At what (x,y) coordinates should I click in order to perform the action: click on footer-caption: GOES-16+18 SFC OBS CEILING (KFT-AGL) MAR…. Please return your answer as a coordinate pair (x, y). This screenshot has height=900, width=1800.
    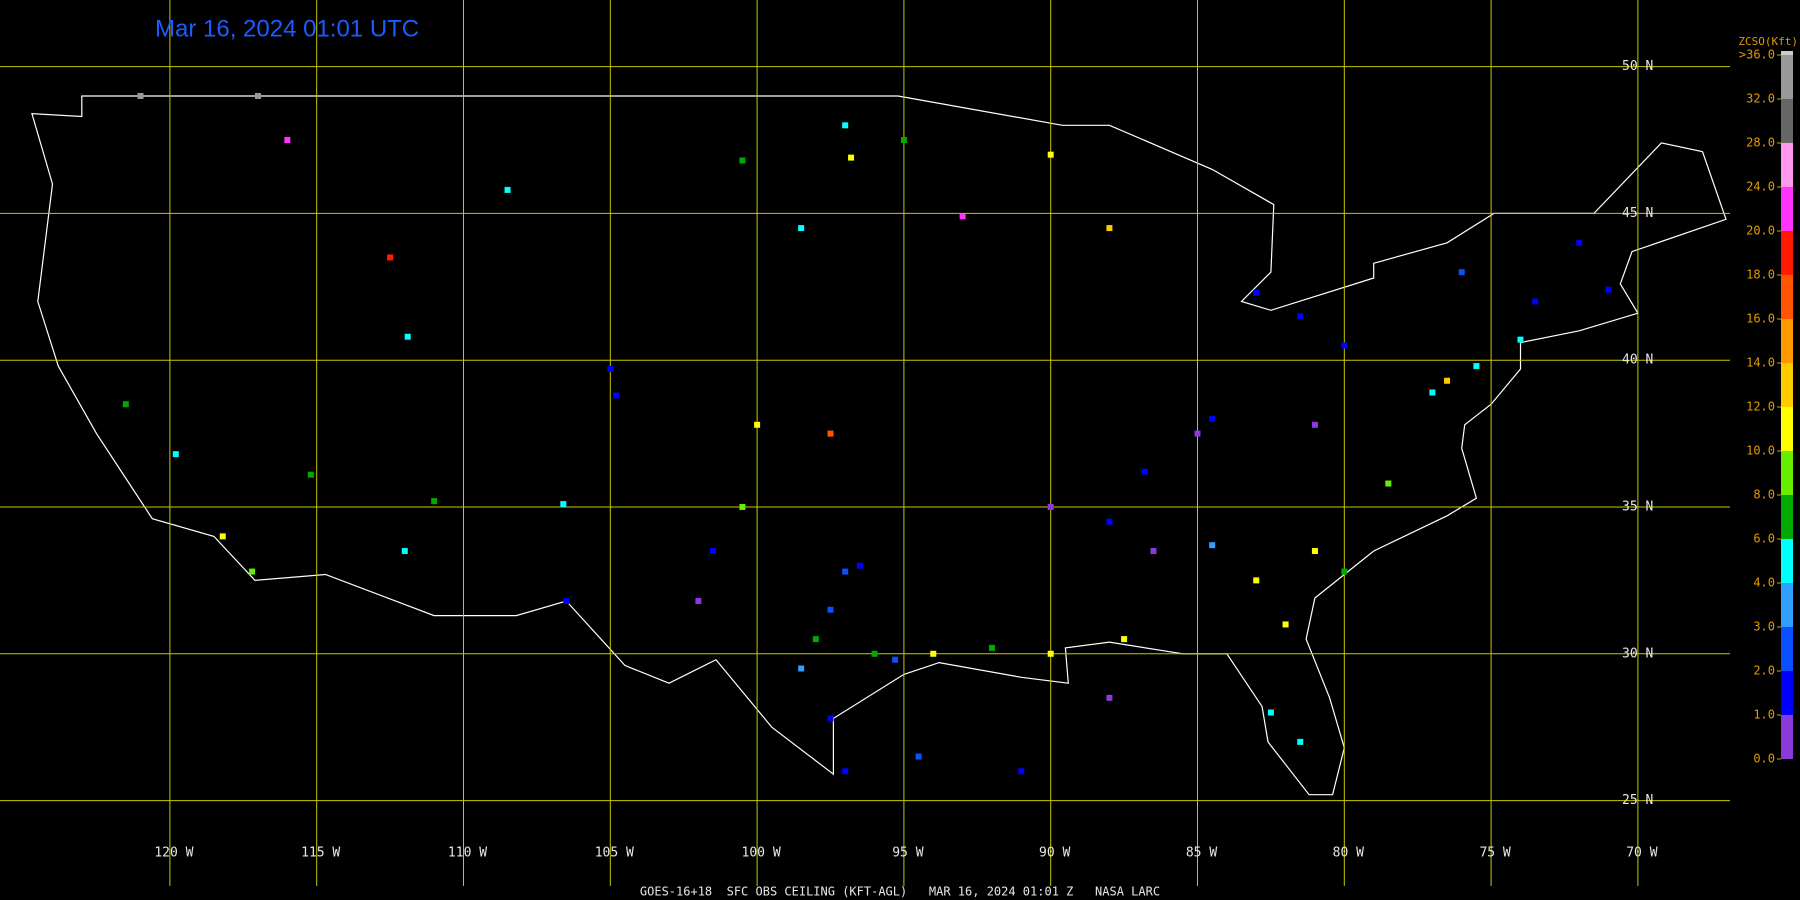
    Looking at the image, I should click on (900, 892).